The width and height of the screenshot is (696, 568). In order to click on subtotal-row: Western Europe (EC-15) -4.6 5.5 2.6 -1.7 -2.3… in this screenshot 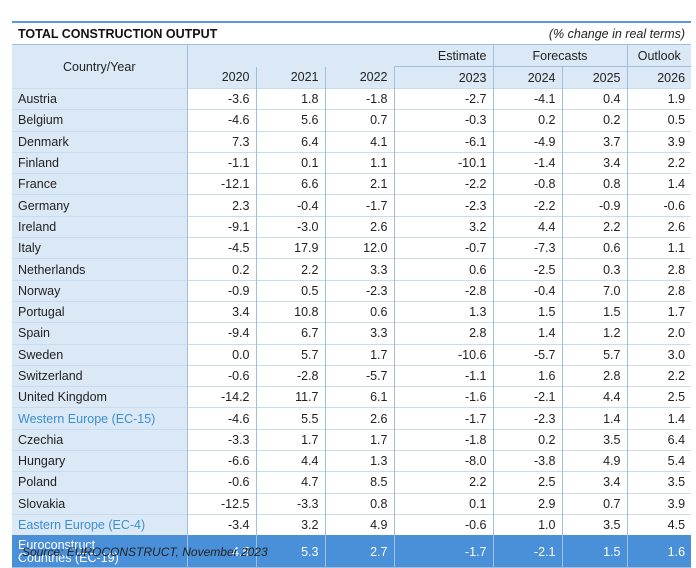, I will do `click(352, 418)`.